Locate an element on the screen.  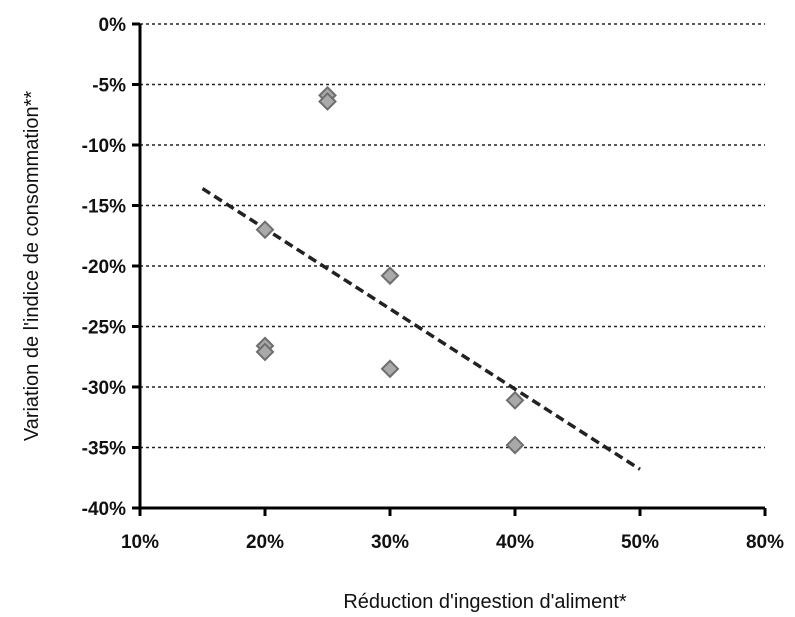
y-tick-label: -40% is located at coordinates (104, 509).